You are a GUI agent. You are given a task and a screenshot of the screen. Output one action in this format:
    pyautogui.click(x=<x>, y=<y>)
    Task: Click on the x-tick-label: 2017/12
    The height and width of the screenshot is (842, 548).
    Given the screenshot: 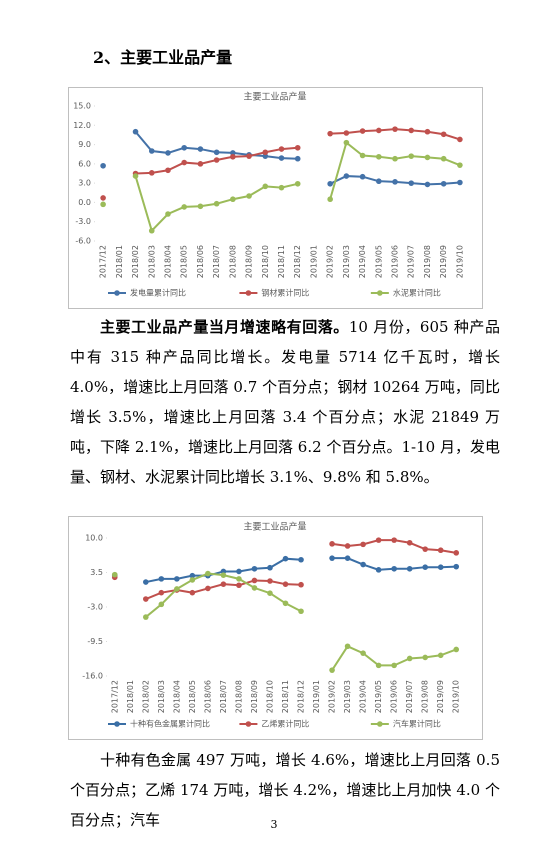 What is the action you would take?
    pyautogui.click(x=103, y=261)
    